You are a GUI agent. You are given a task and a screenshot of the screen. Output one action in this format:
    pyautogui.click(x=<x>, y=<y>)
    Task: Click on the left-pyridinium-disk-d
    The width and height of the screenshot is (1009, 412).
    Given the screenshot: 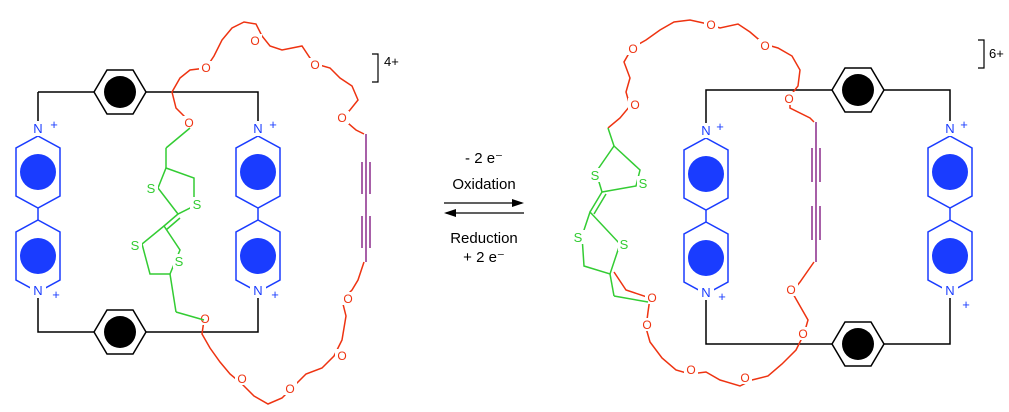 What is the action you would take?
    pyautogui.click(x=258, y=256)
    